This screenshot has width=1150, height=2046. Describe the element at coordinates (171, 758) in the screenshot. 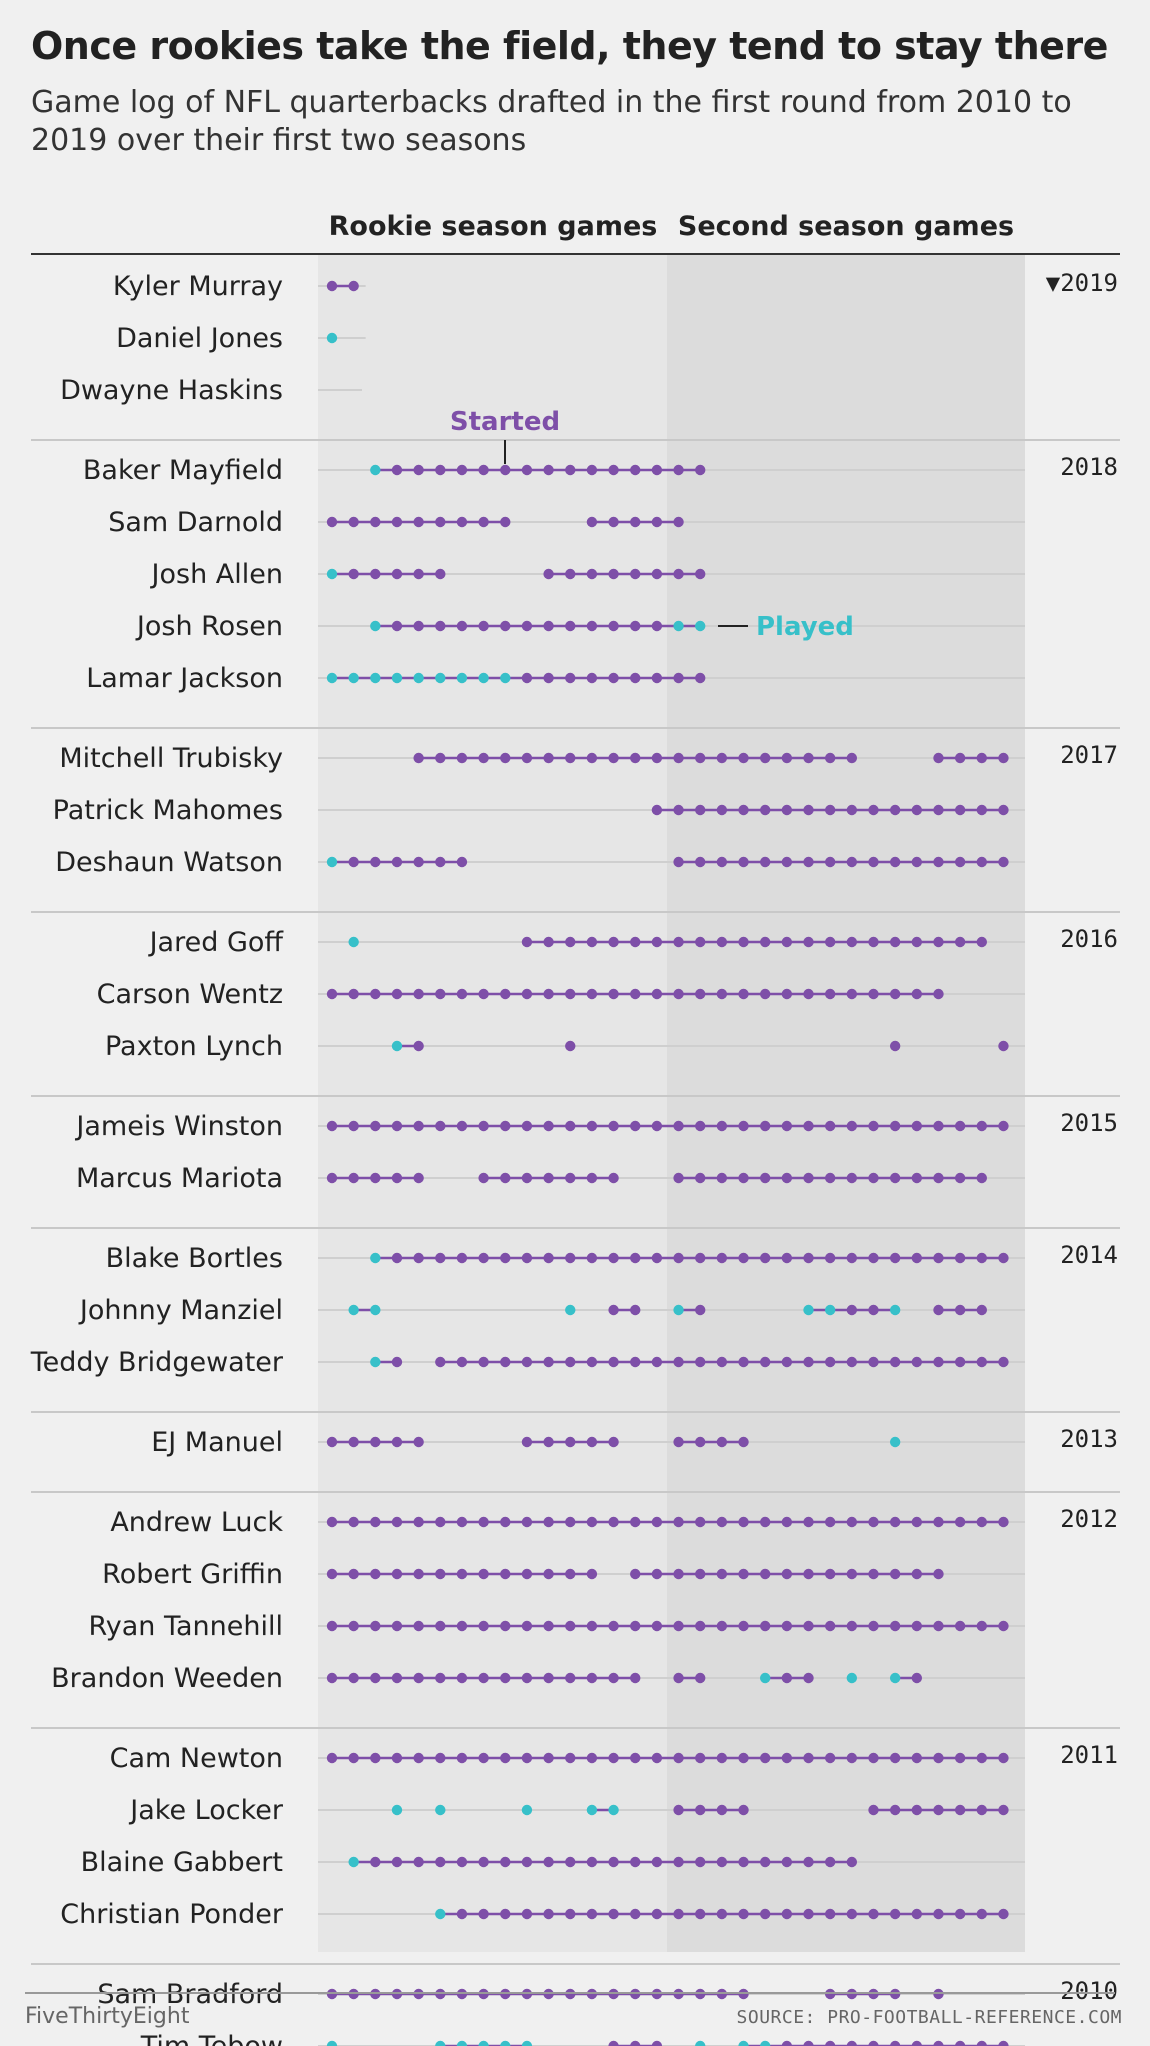

I see `player-name: Mitchell Trubisky` at that location.